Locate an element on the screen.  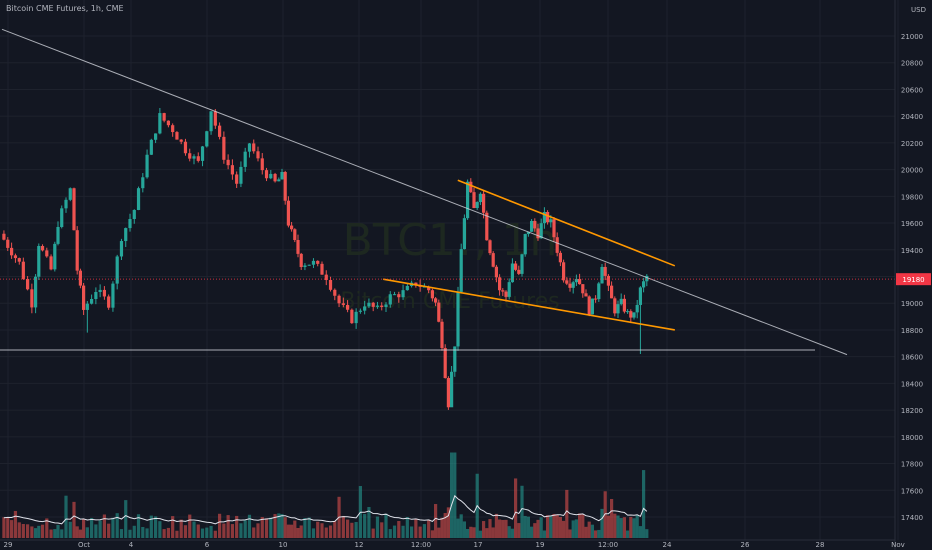
price-tick-label: 20800 is located at coordinates (912, 64).